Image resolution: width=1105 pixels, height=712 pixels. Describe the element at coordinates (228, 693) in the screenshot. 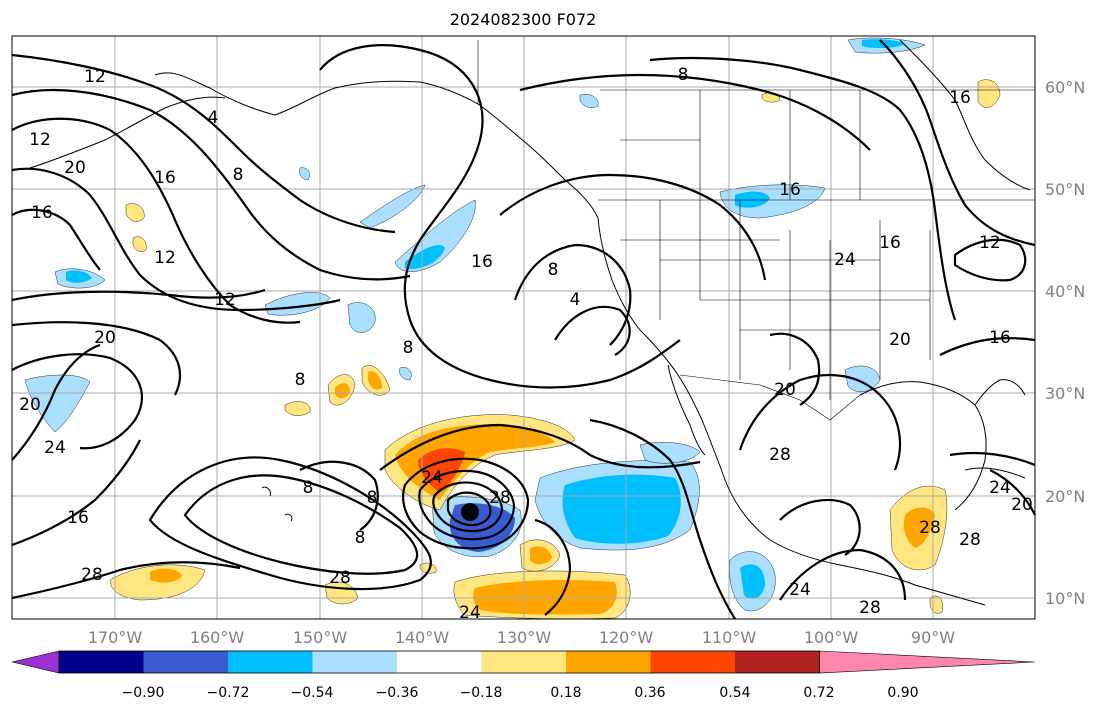

I see `colorbar-tick-label: −0.72` at that location.